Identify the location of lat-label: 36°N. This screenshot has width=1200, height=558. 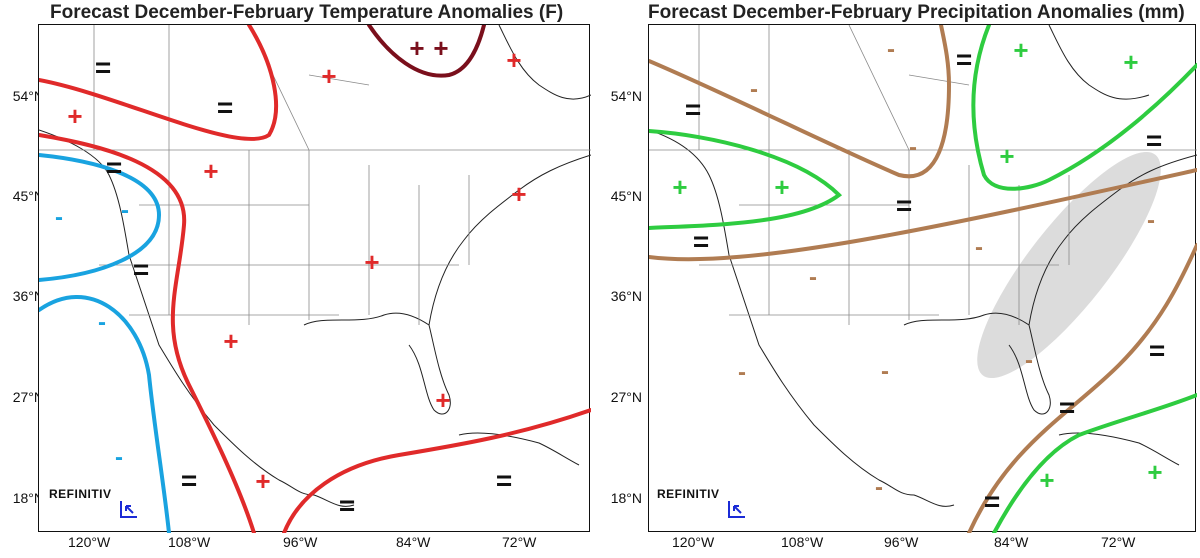
(28, 296).